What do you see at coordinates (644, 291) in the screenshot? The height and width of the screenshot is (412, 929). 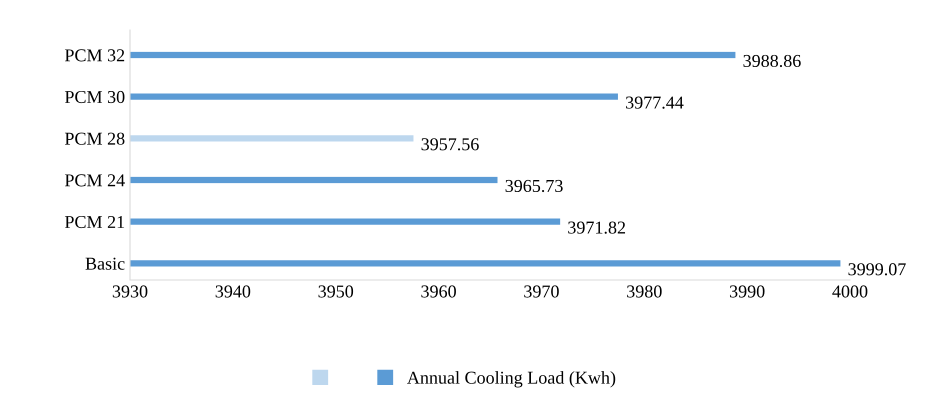 I see `x-tick-label: 3980` at bounding box center [644, 291].